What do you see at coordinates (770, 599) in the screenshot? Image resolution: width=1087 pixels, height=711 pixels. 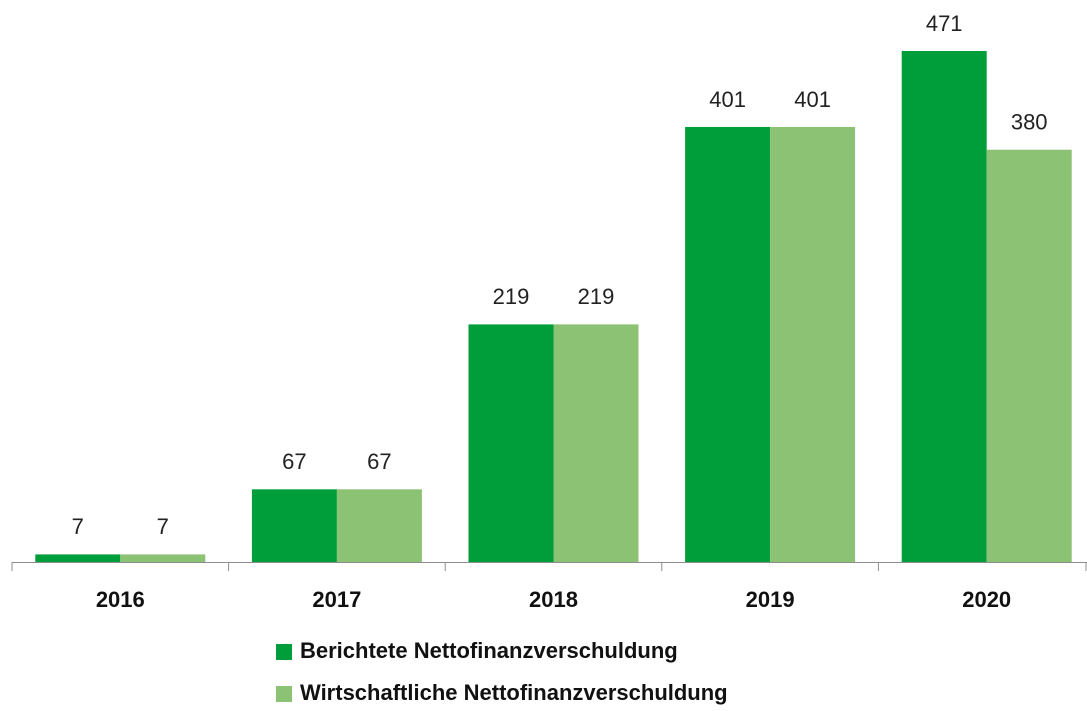 I see `x-tick-label: 2019` at bounding box center [770, 599].